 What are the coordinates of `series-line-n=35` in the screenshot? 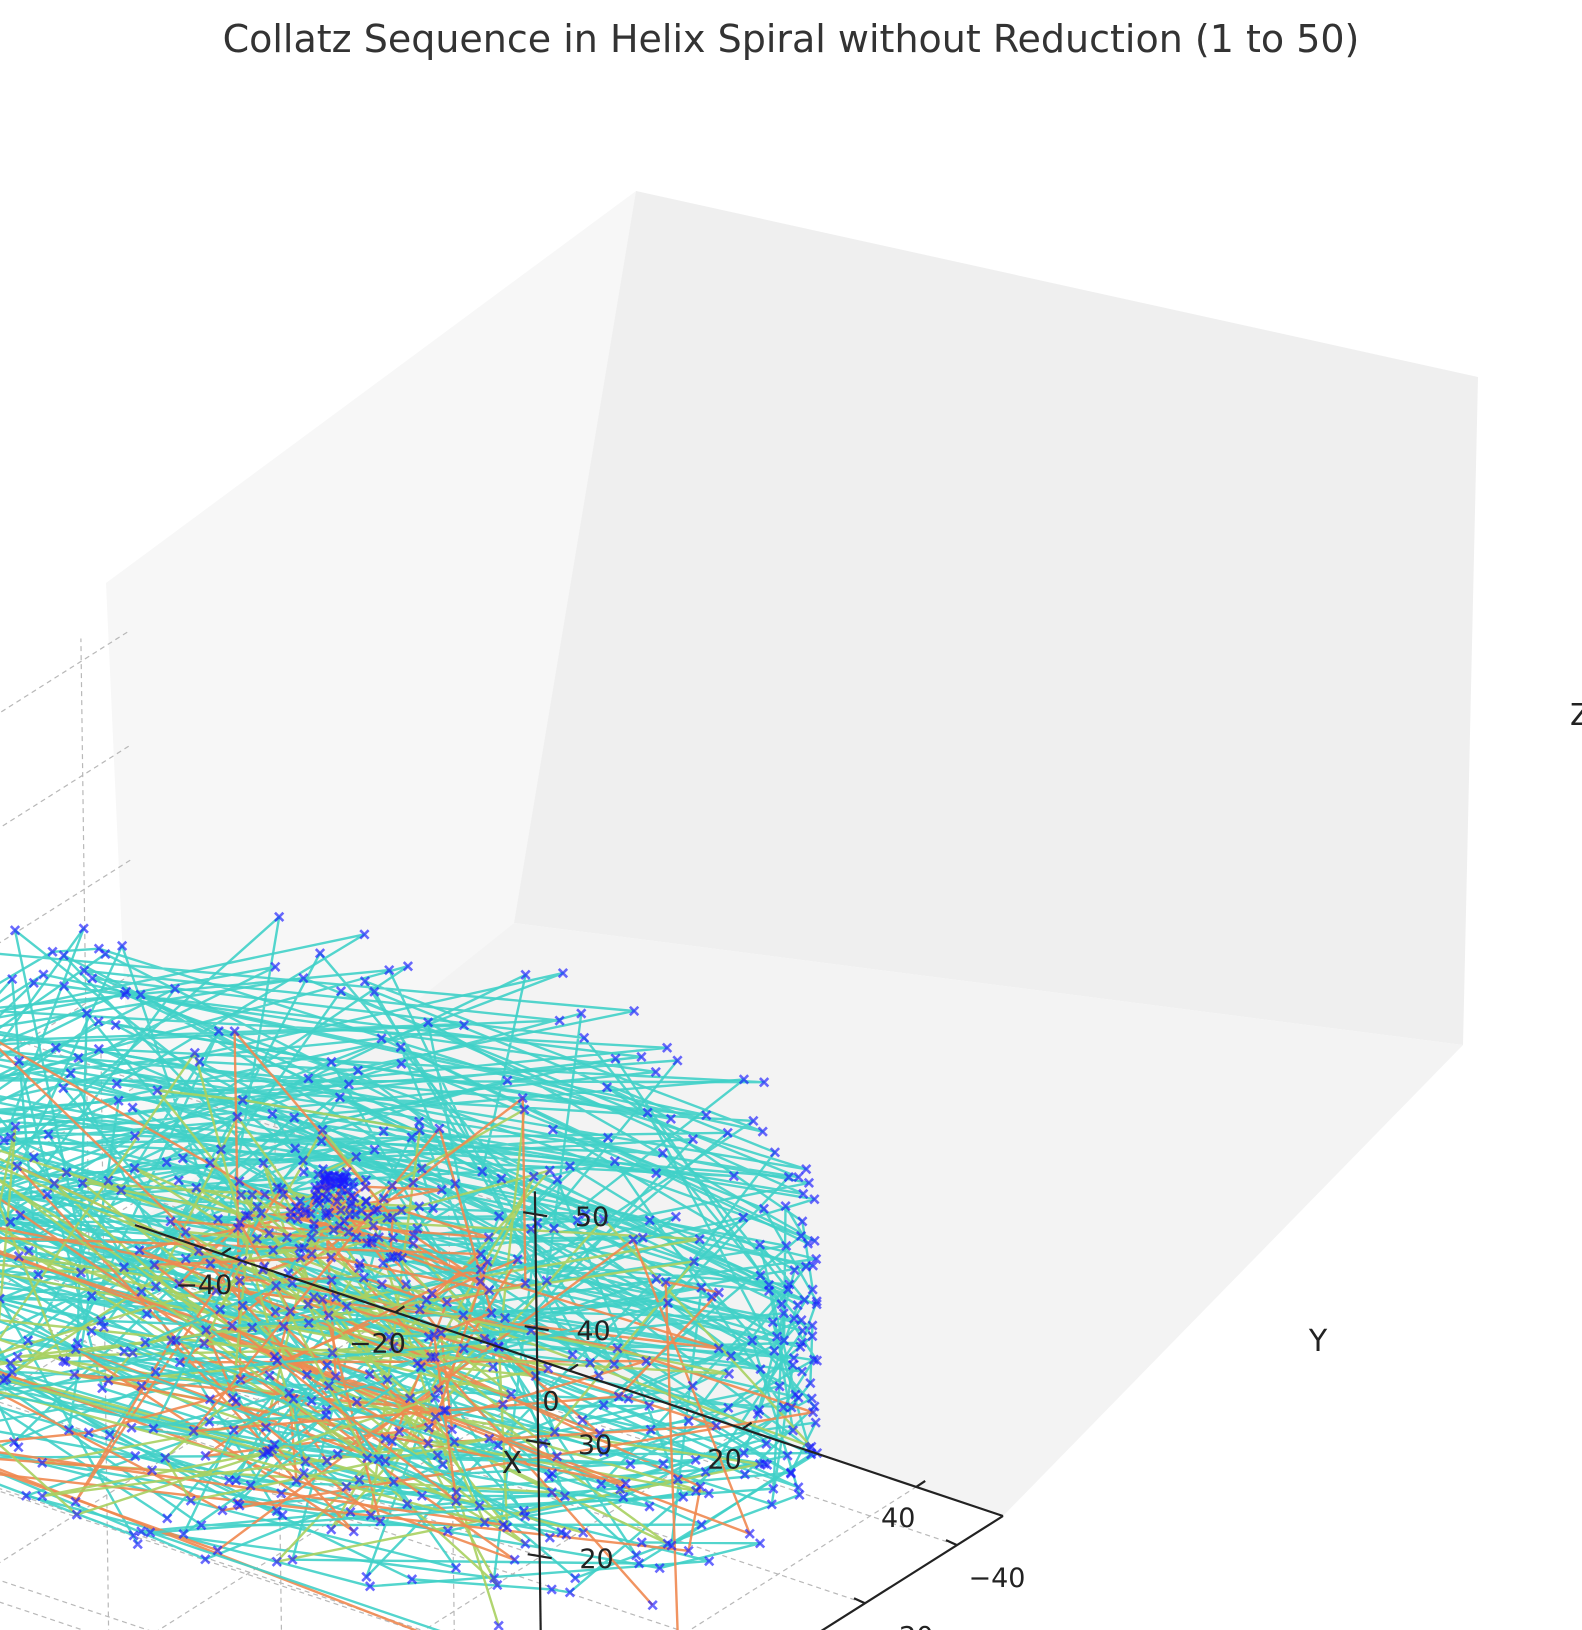 It's located at (392, 1406).